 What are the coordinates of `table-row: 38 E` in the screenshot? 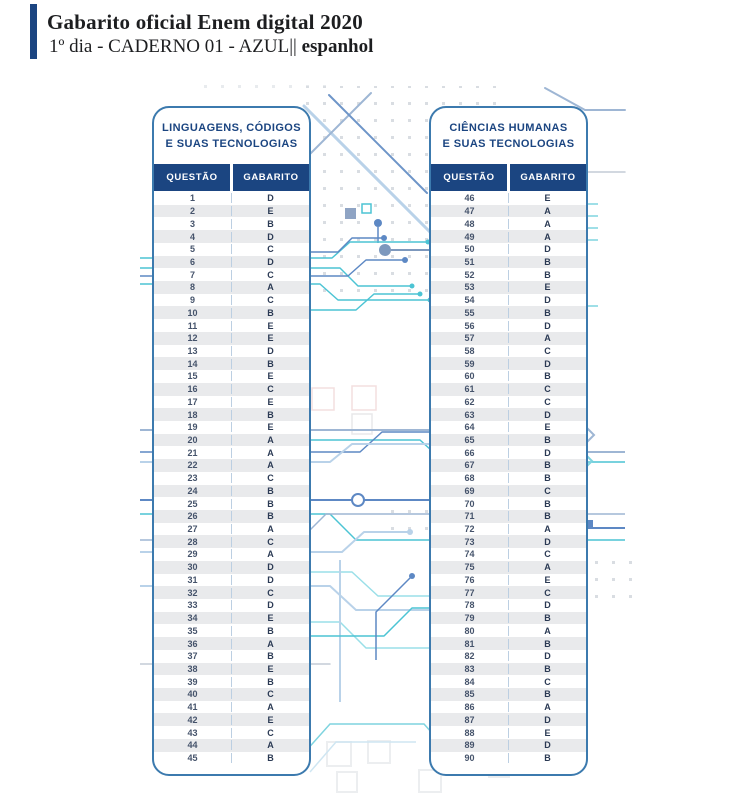 It's located at (231, 669).